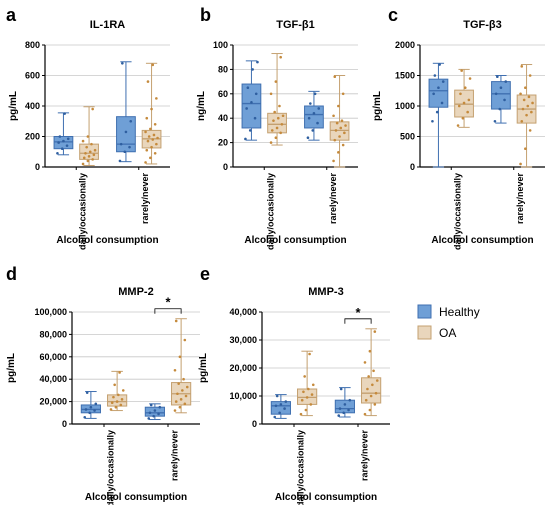 The image size is (550, 505). What do you see at coordinates (407, 137) in the screenshot?
I see `y-tick-label: 500` at bounding box center [407, 137].